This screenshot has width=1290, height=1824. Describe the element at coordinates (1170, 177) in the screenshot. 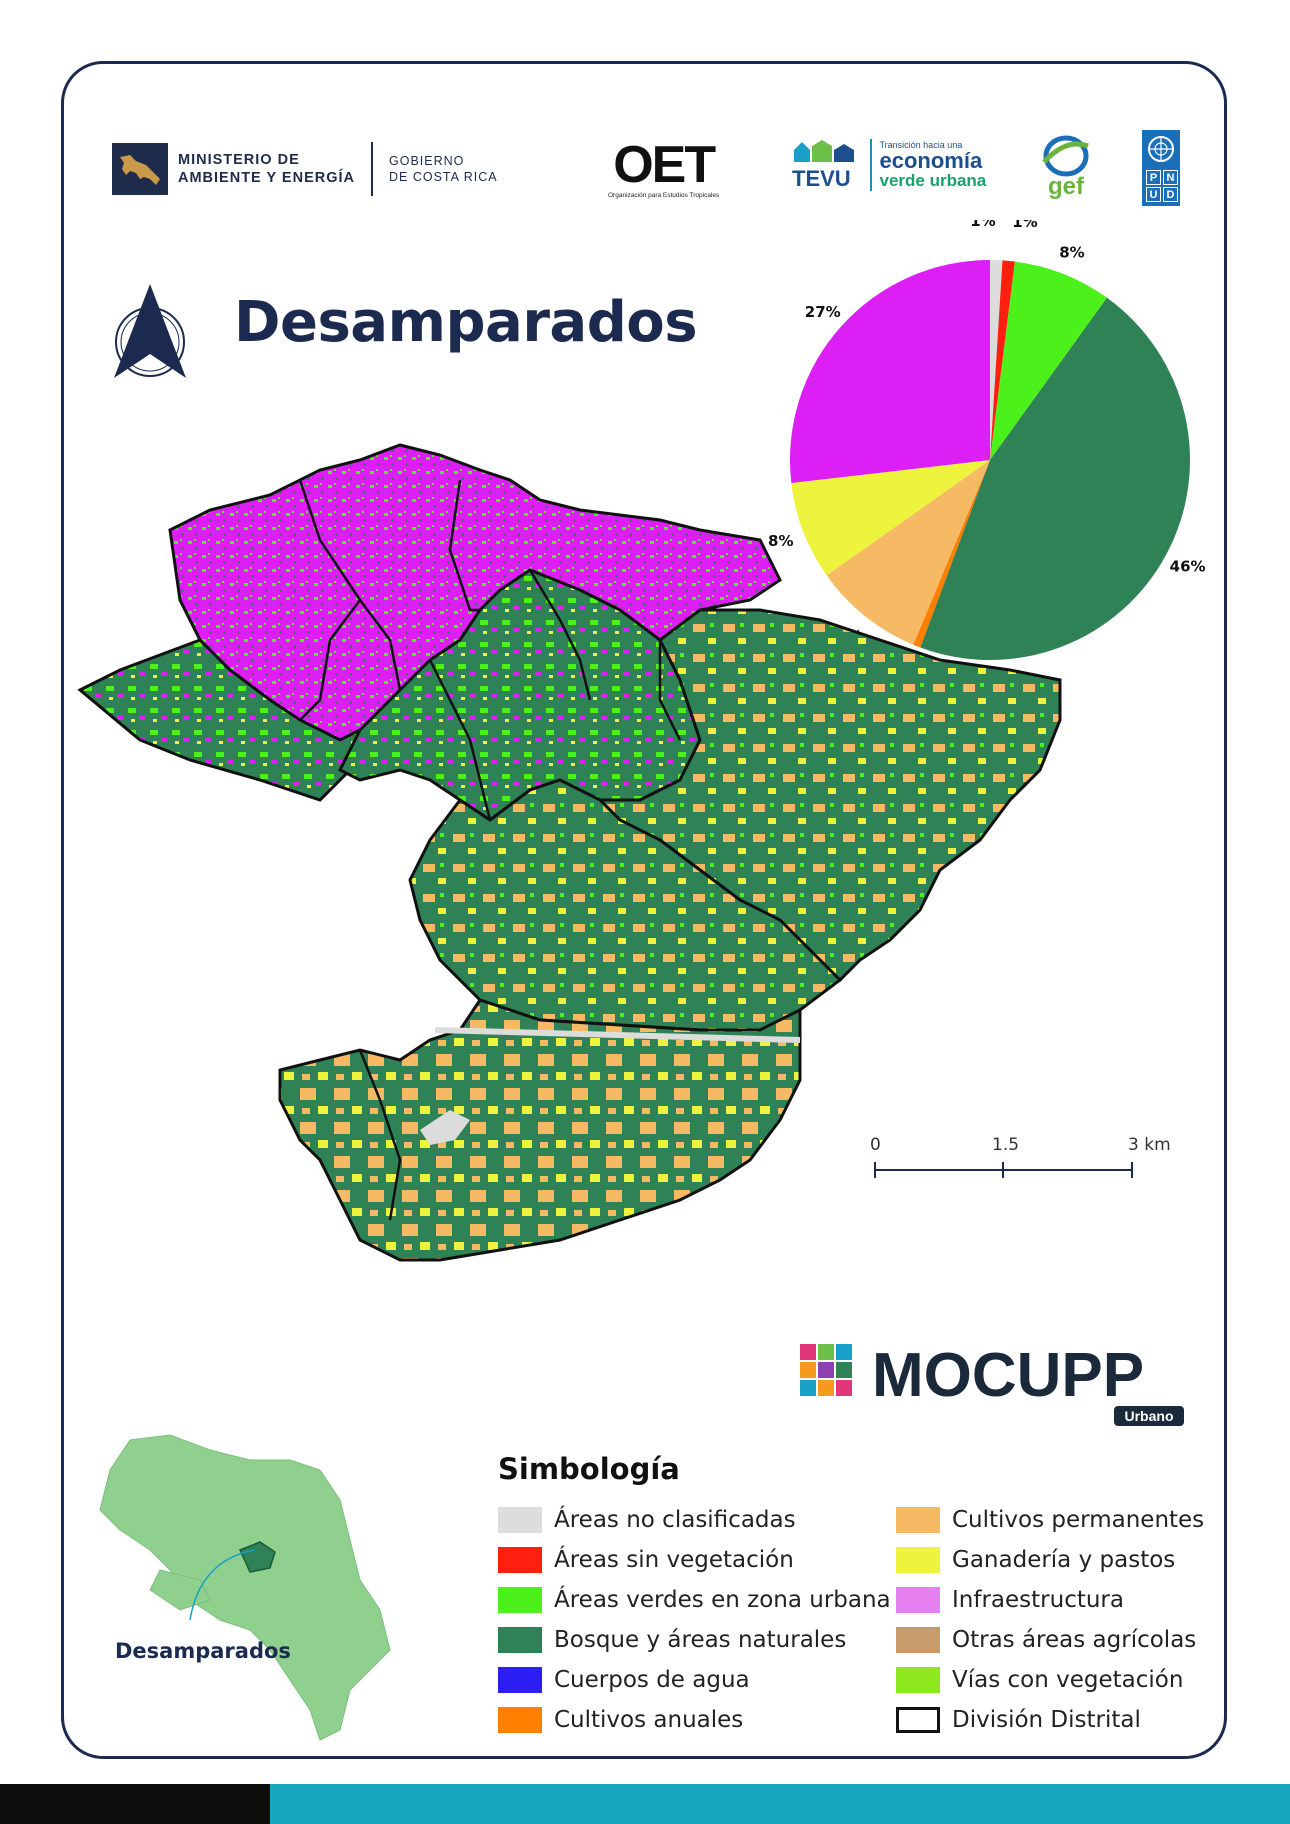

I see `pnud-letter: N` at that location.